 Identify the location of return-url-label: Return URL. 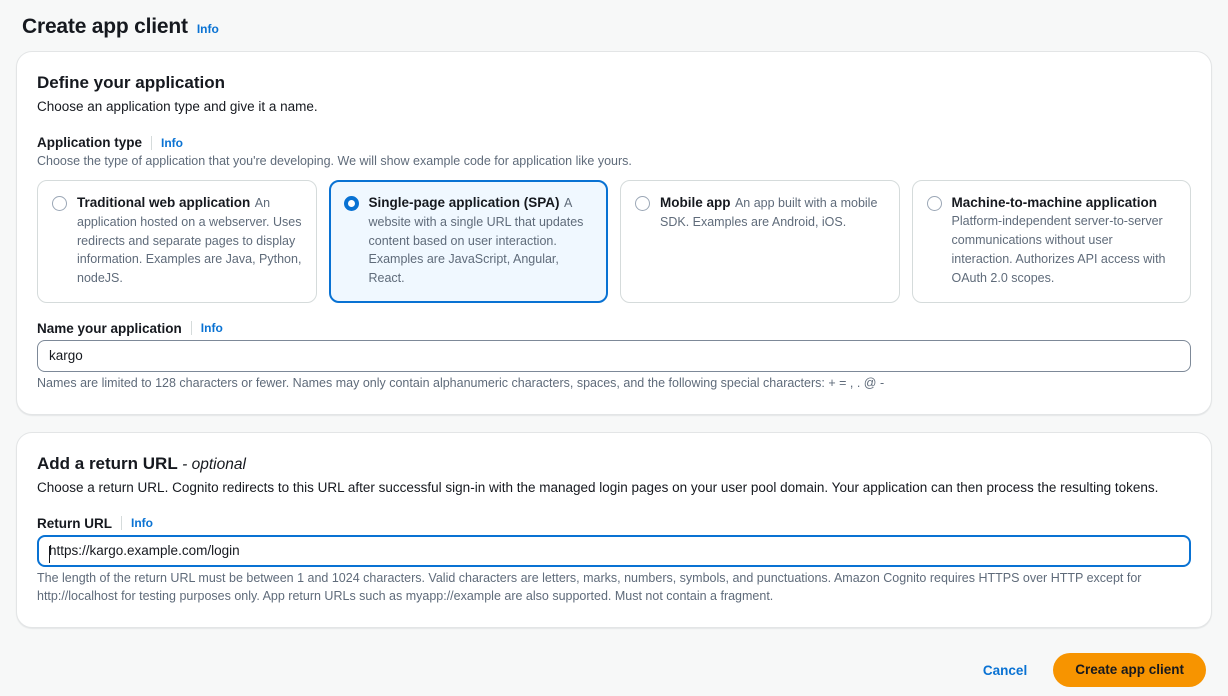
(74, 523).